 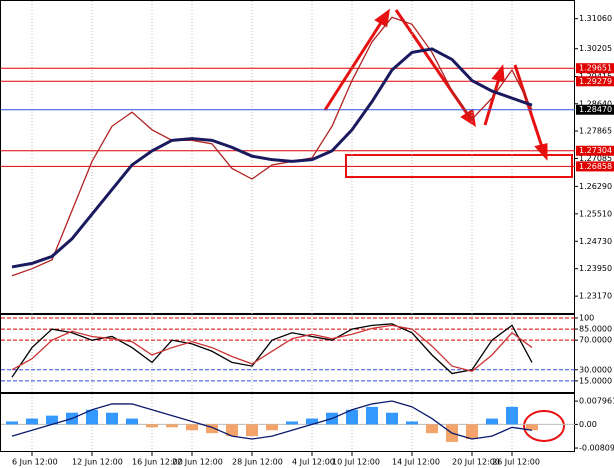 What do you see at coordinates (595, 131) in the screenshot?
I see `y-tick-label: 1.27865` at bounding box center [595, 131].